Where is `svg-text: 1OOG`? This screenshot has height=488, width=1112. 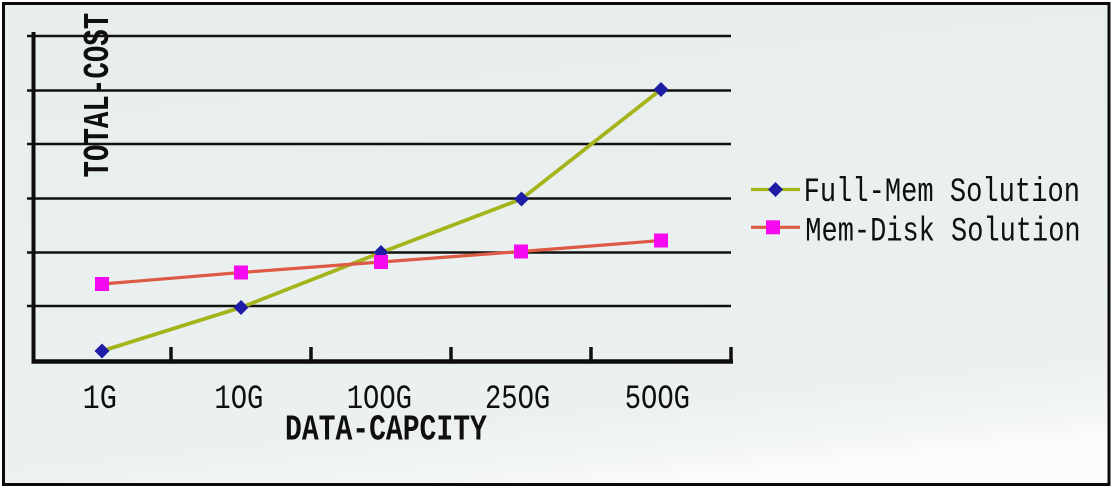 svg-text: 1OOG is located at coordinates (379, 399).